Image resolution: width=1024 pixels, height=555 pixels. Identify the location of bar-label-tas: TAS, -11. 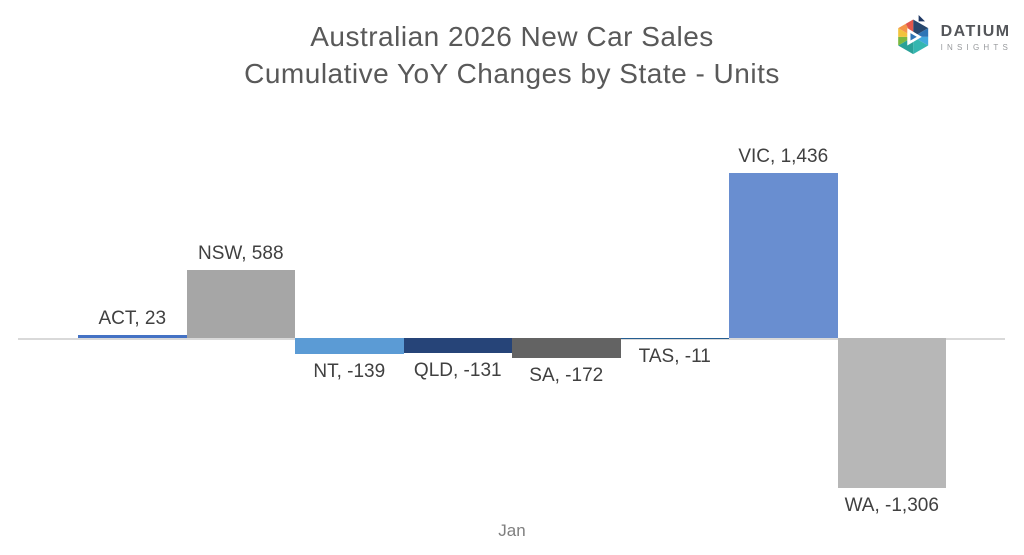
(674, 357).